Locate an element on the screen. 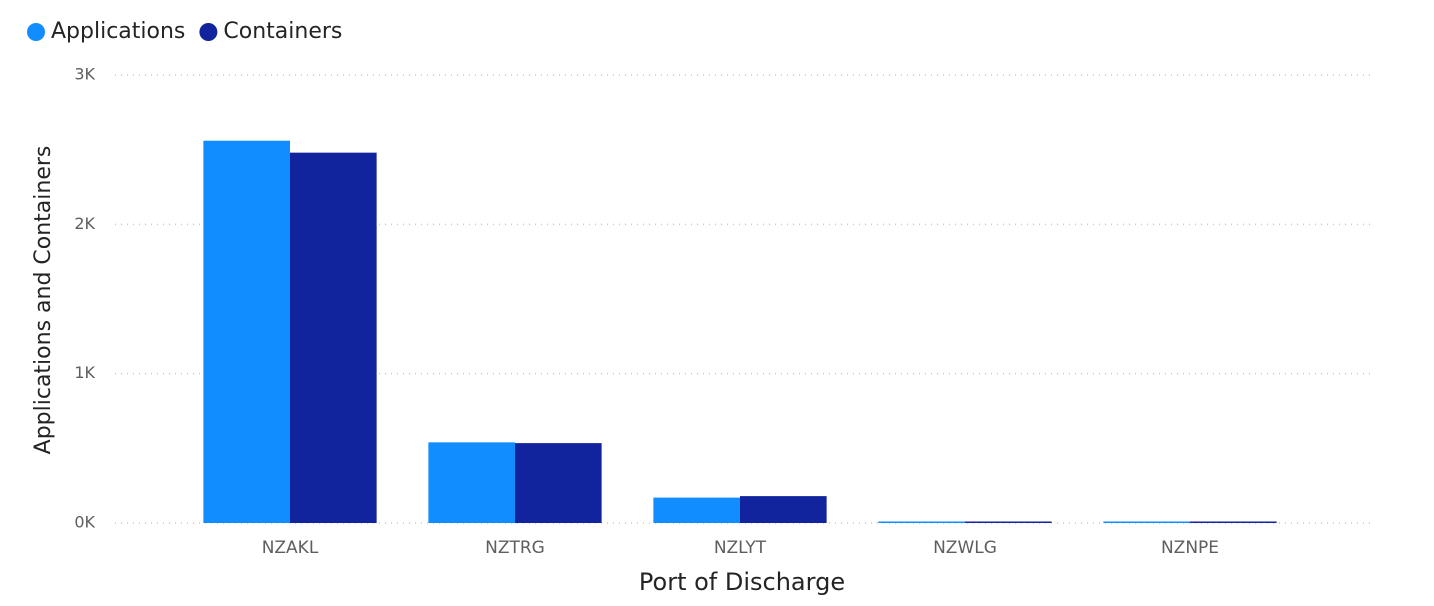  legend-label: Containers is located at coordinates (282, 31).